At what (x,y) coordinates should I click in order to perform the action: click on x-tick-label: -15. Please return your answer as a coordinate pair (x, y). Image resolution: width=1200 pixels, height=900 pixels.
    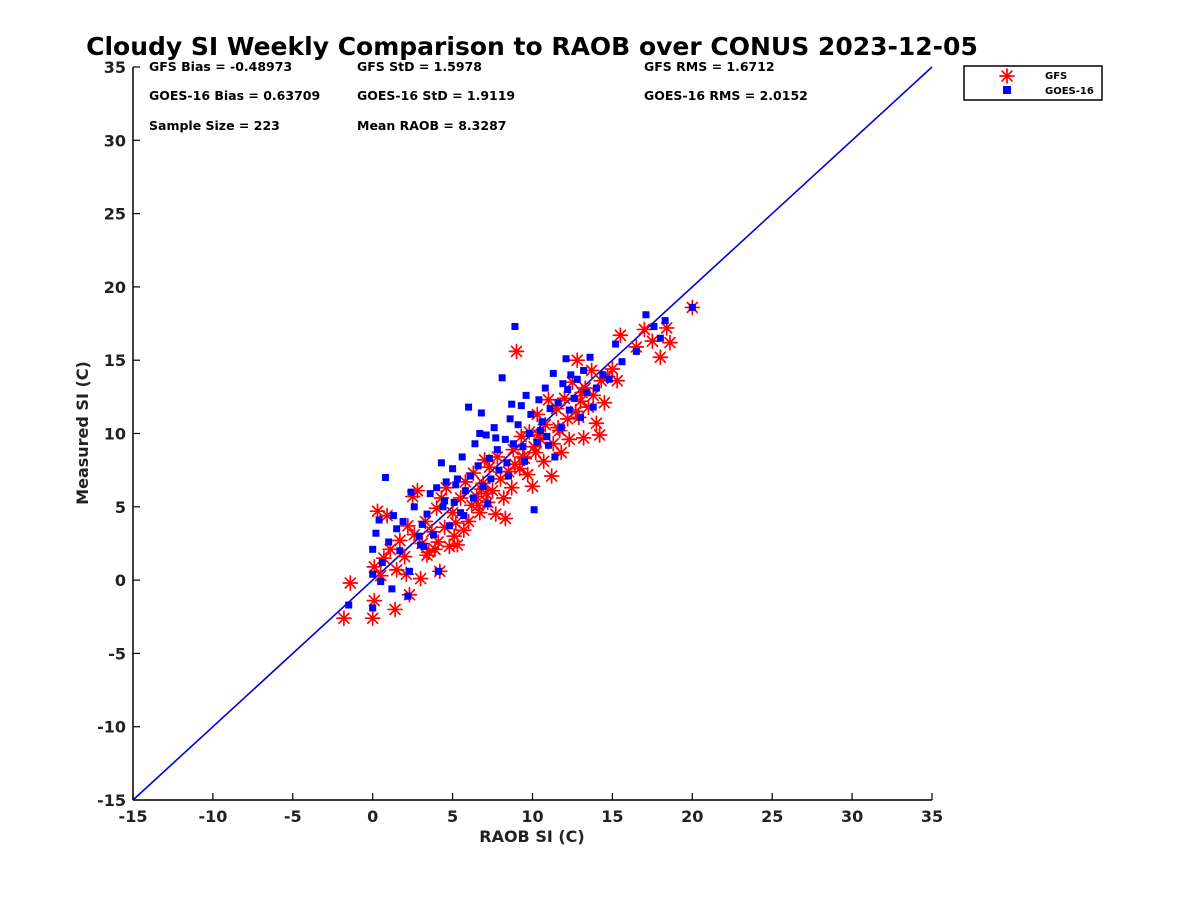
    Looking at the image, I should click on (133, 816).